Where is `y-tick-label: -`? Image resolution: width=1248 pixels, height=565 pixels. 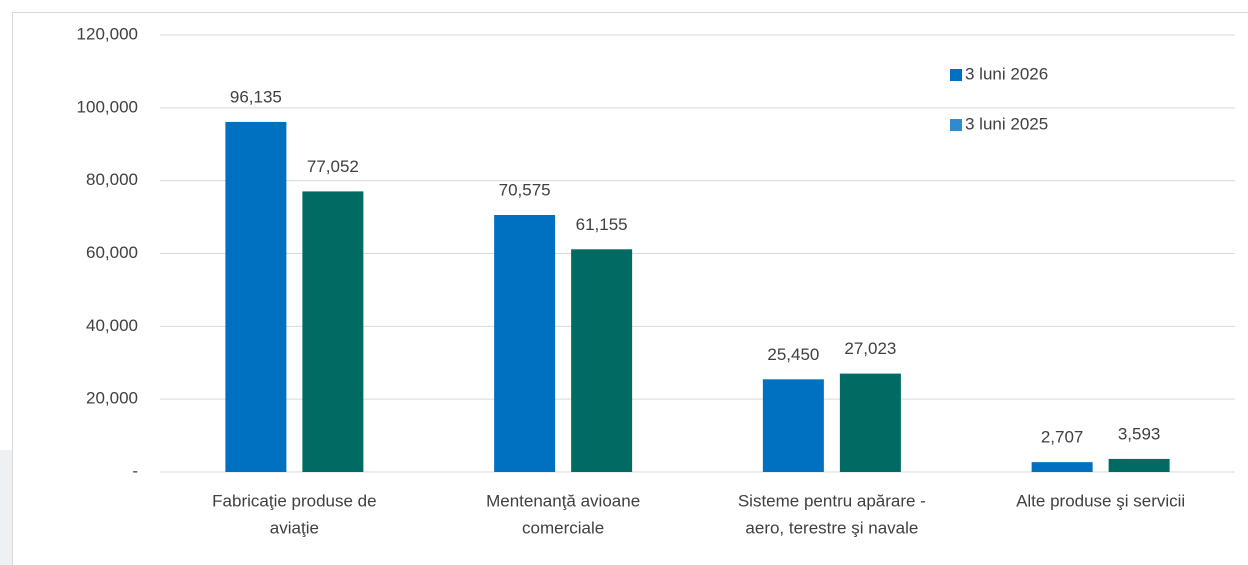
y-tick-label: - is located at coordinates (135, 470).